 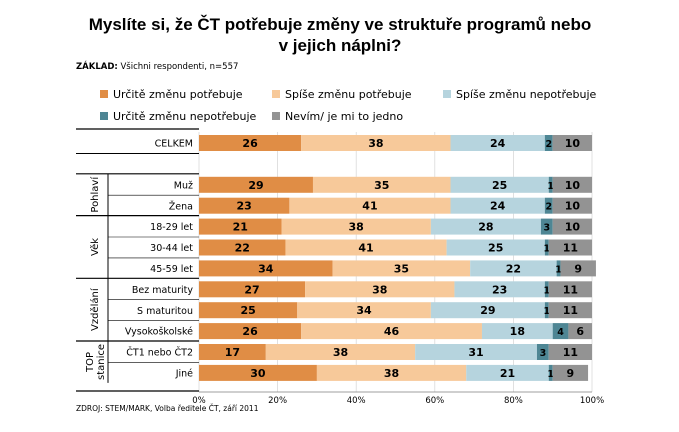 I want to click on data-label-18-29-let-s0: 21, so click(x=240, y=227).